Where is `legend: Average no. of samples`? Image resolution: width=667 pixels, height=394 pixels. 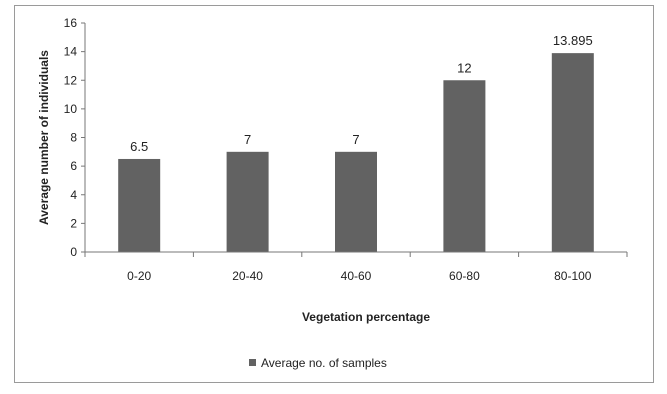
legend: Average no. of samples is located at coordinates (318, 363).